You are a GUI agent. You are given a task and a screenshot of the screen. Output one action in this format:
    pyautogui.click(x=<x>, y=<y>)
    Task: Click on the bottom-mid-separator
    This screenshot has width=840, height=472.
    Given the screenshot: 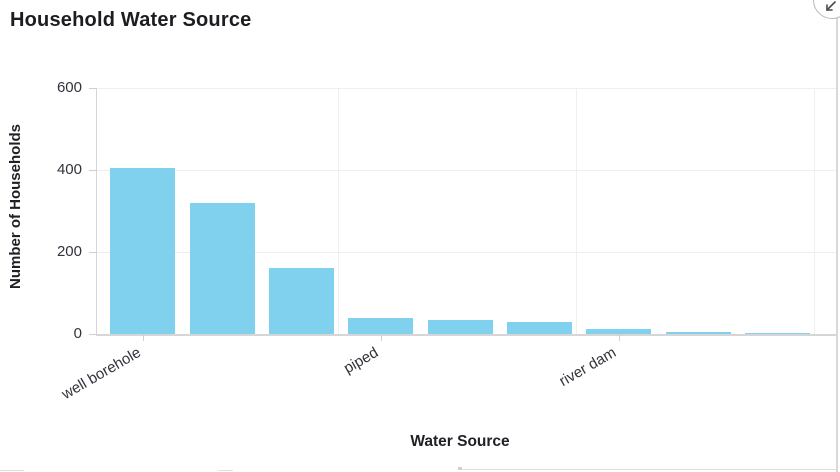 What is the action you would take?
    pyautogui.click(x=225, y=470)
    